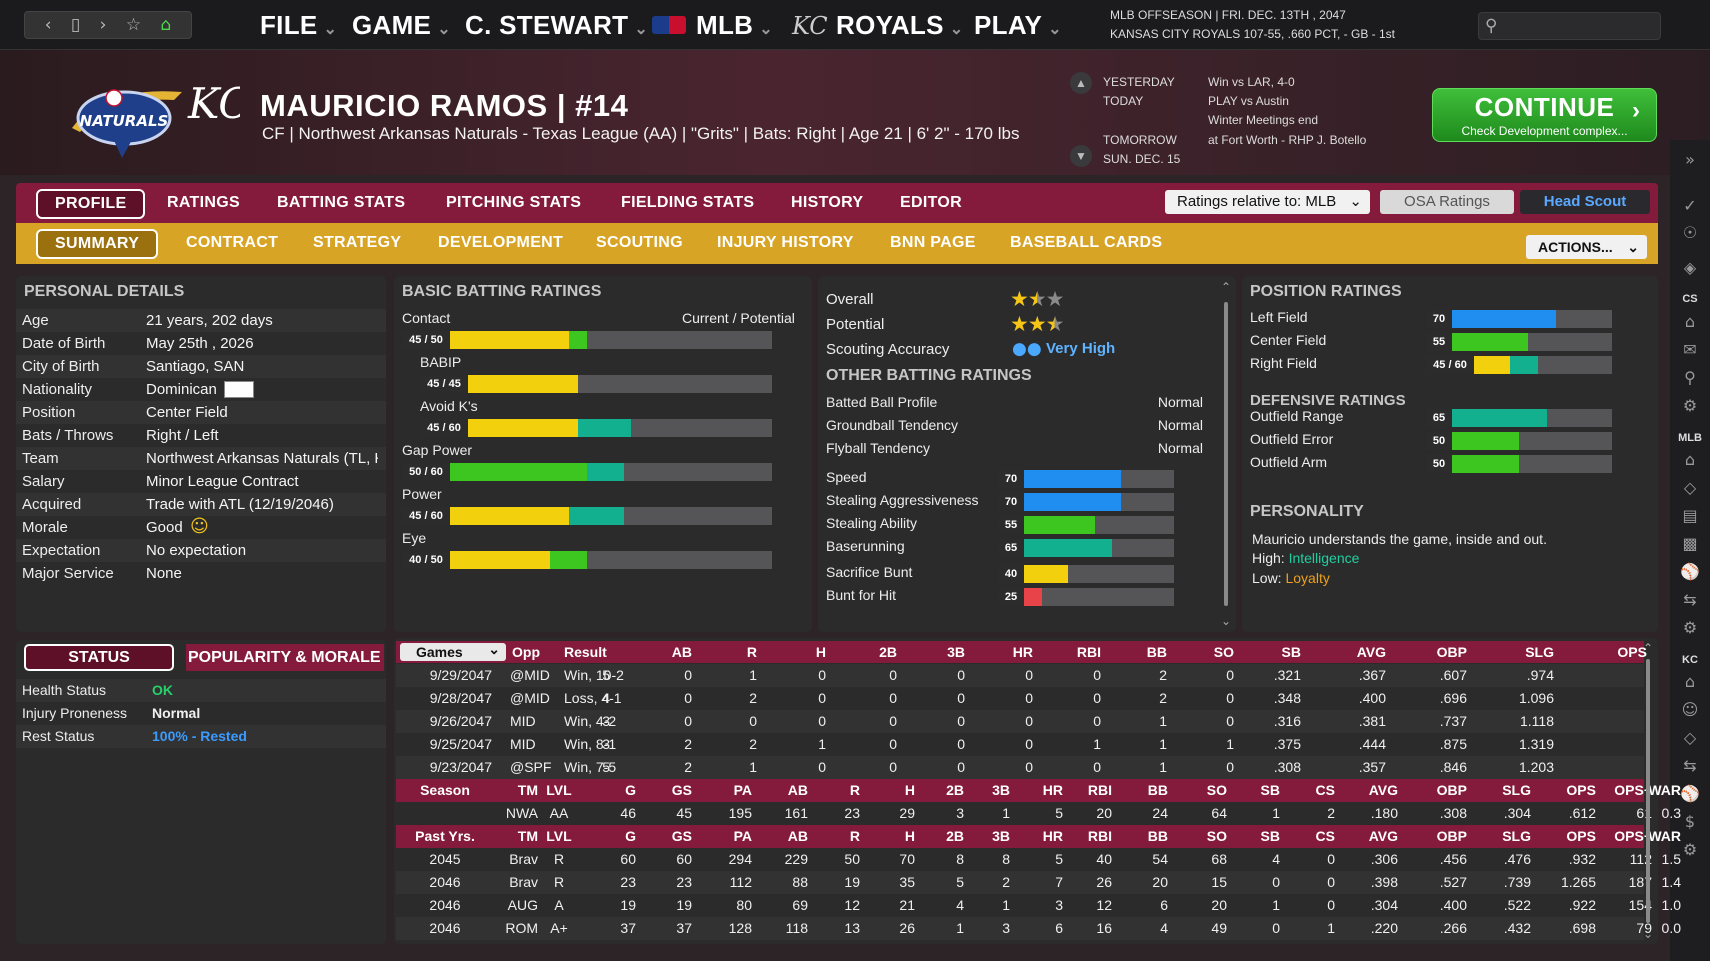 The height and width of the screenshot is (961, 1710). Describe the element at coordinates (196, 550) in the screenshot. I see `personal-value: No expectation` at that location.